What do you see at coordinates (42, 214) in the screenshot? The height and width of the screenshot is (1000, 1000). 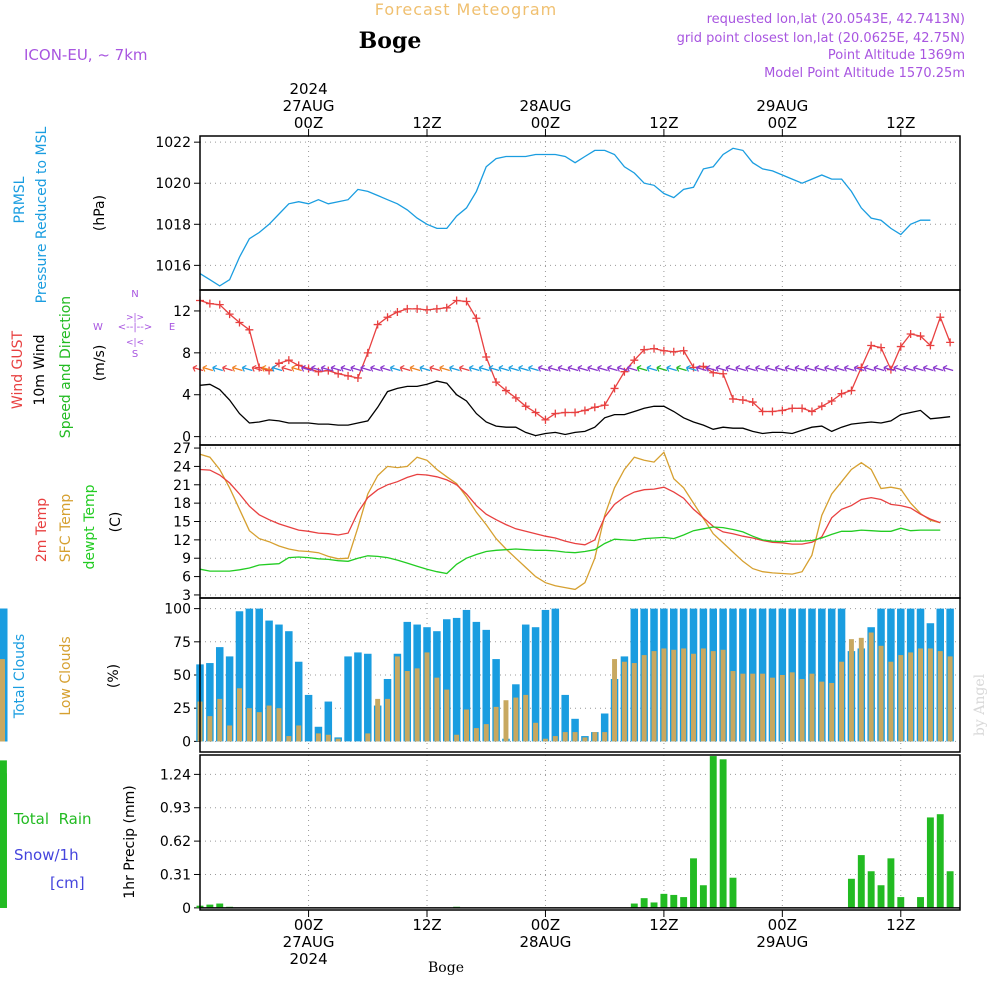 I see `pressure-label-2: Pressure Reduced to MSL` at bounding box center [42, 214].